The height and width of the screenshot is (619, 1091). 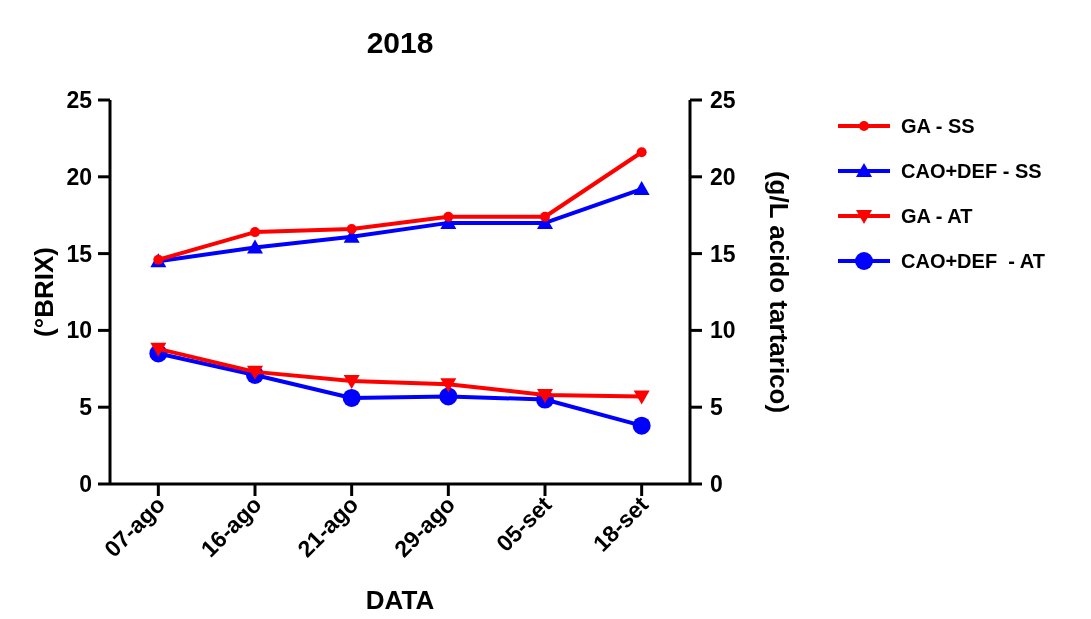 What do you see at coordinates (938, 126) in the screenshot?
I see `legend-label: GA - SS` at bounding box center [938, 126].